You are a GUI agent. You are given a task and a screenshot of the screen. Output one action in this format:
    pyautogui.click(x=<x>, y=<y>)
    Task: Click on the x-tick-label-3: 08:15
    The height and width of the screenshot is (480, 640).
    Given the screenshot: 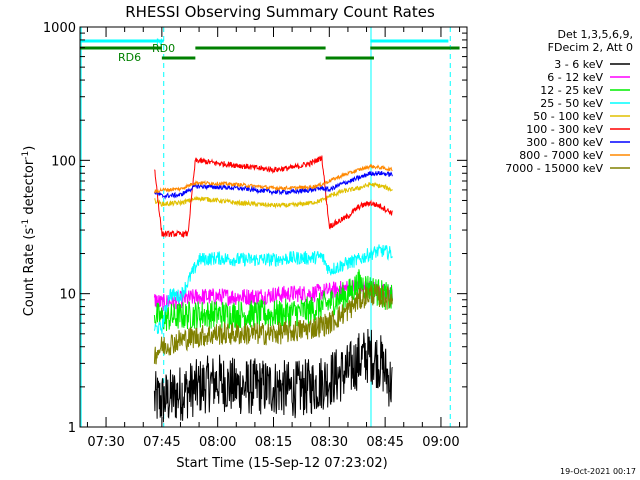 What is the action you would take?
    pyautogui.click(x=273, y=442)
    